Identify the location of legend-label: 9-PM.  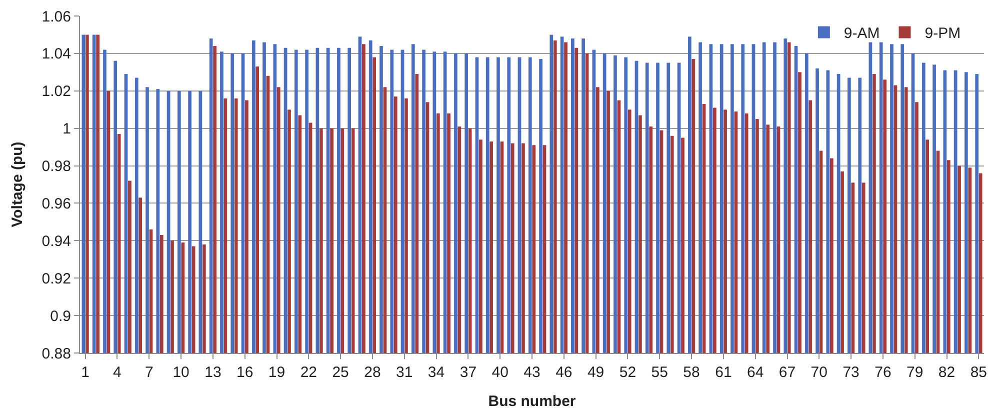
(942, 33).